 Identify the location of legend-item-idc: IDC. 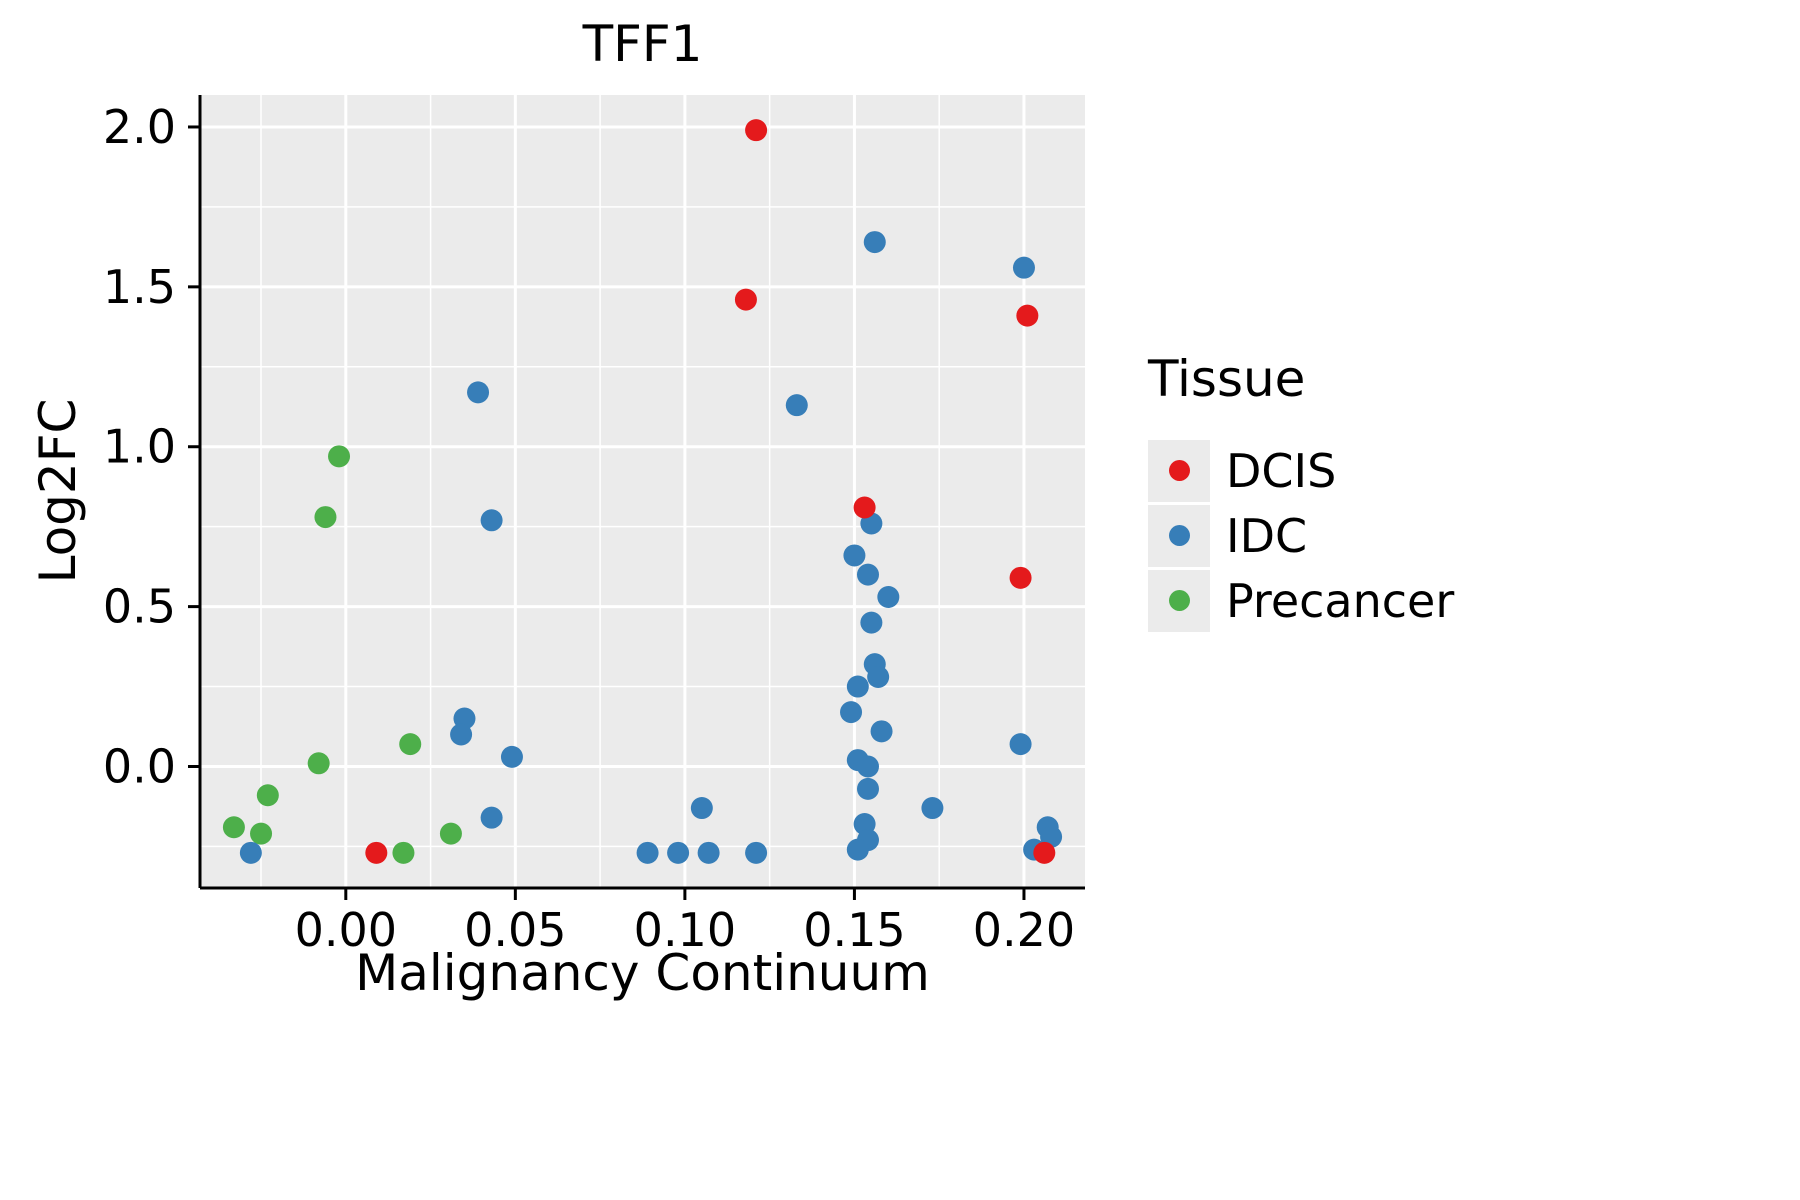
(1301, 535).